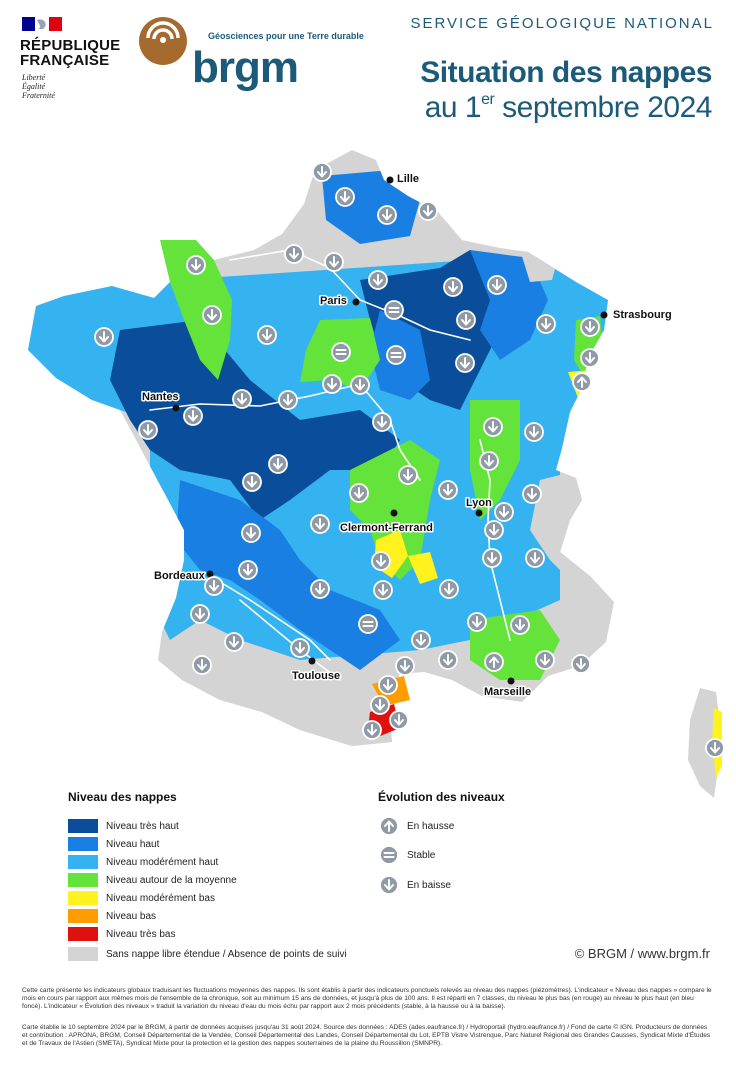 The width and height of the screenshot is (736, 1080). Describe the element at coordinates (509, 305) in the screenshot. I see `zone-haut-east` at that location.